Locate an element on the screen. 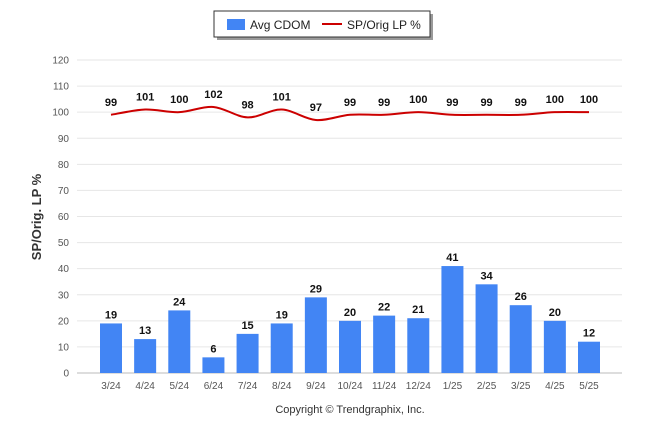 The height and width of the screenshot is (434, 646). bar-value-label: 29 is located at coordinates (316, 289).